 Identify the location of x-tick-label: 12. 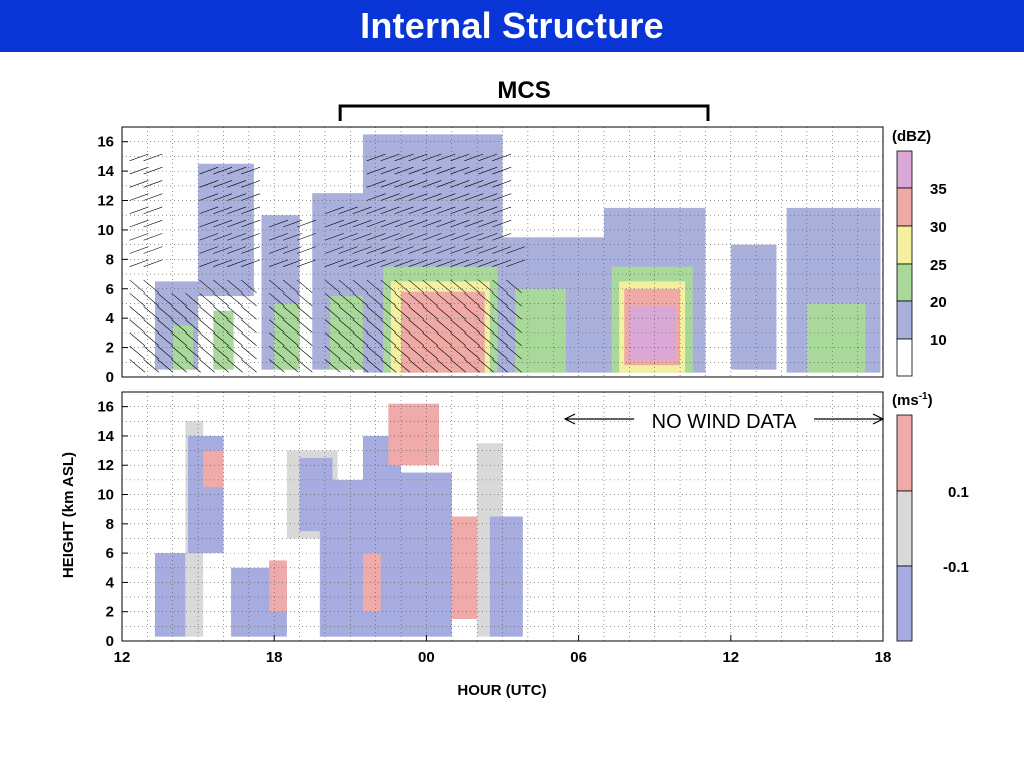
(122, 657).